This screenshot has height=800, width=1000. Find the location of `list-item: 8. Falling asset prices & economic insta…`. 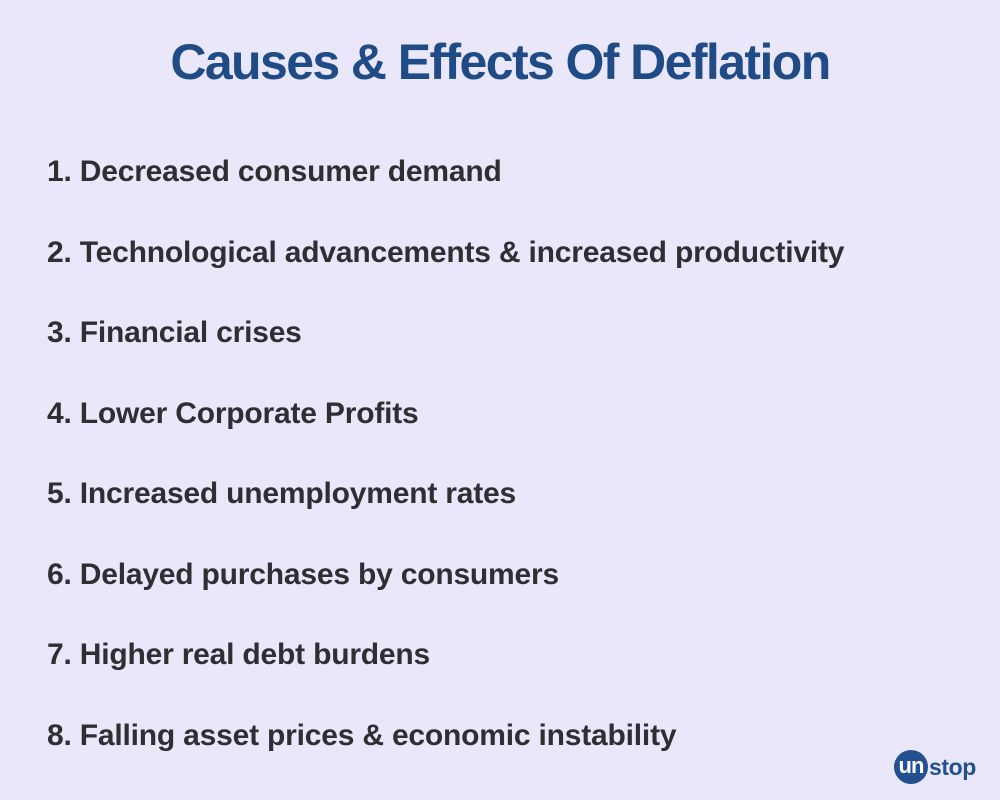

list-item: 8. Falling asset prices & economic insta… is located at coordinates (362, 735).